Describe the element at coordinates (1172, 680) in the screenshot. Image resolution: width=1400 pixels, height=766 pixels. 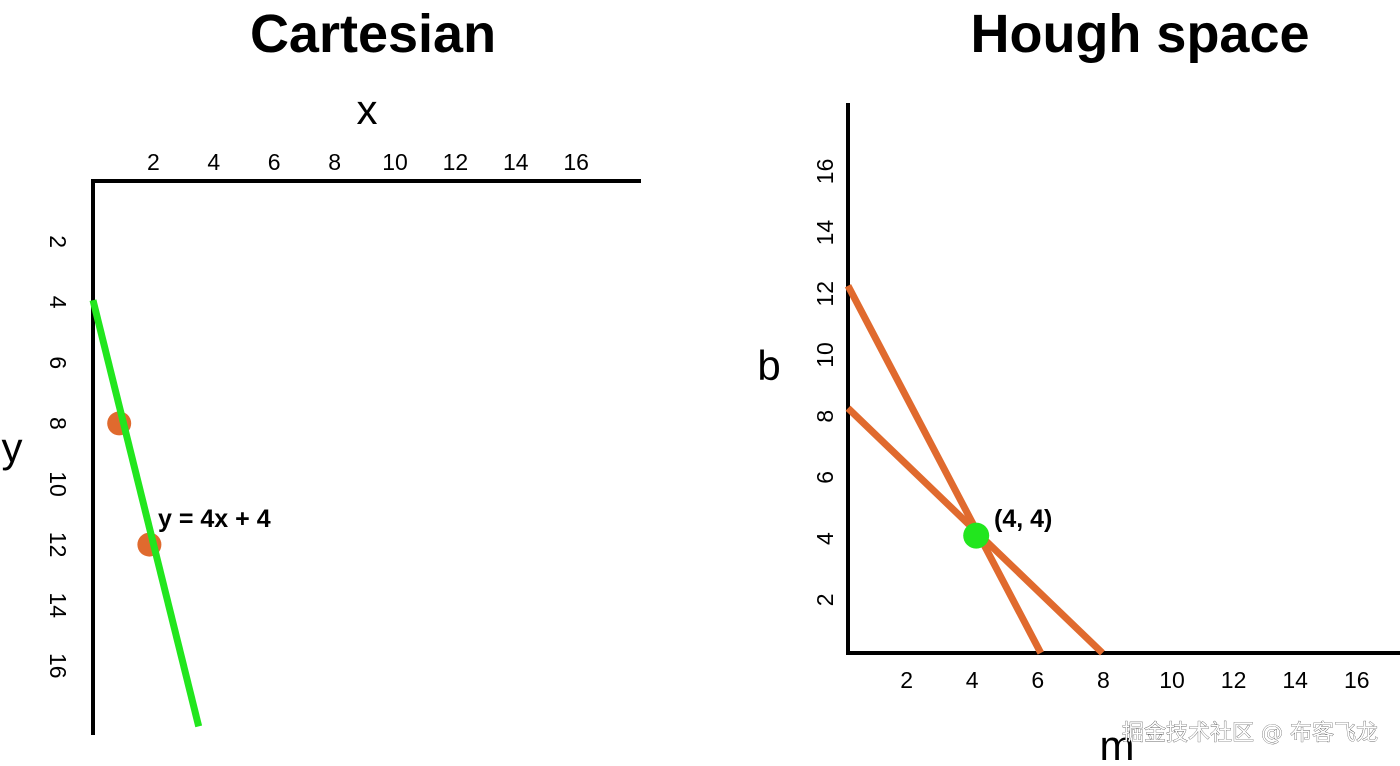
I see `hough-m-tick: 10` at that location.